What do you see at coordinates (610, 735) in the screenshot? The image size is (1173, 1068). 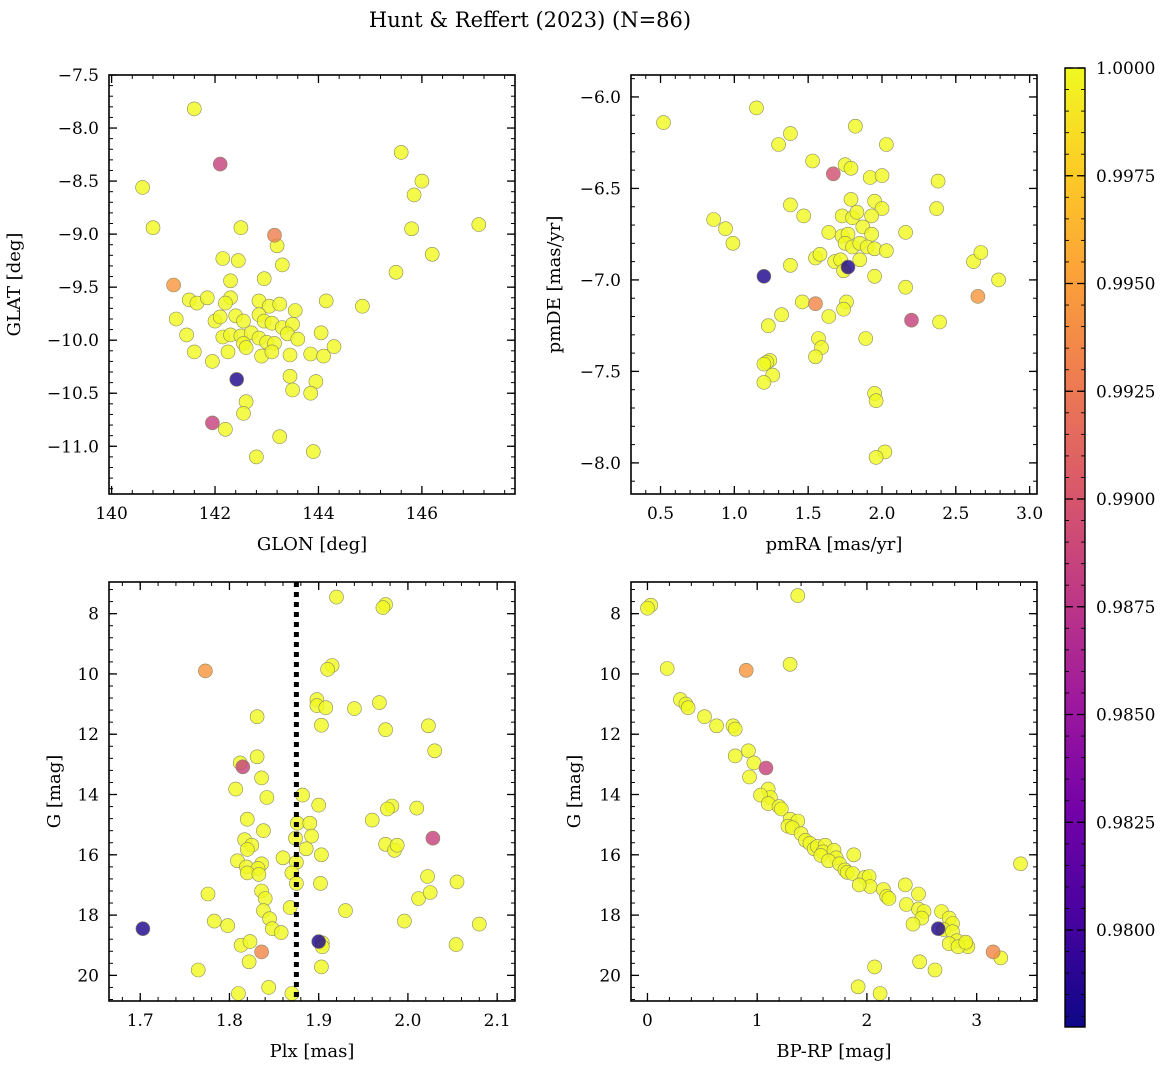 I see `y-tick-label: 12` at bounding box center [610, 735].